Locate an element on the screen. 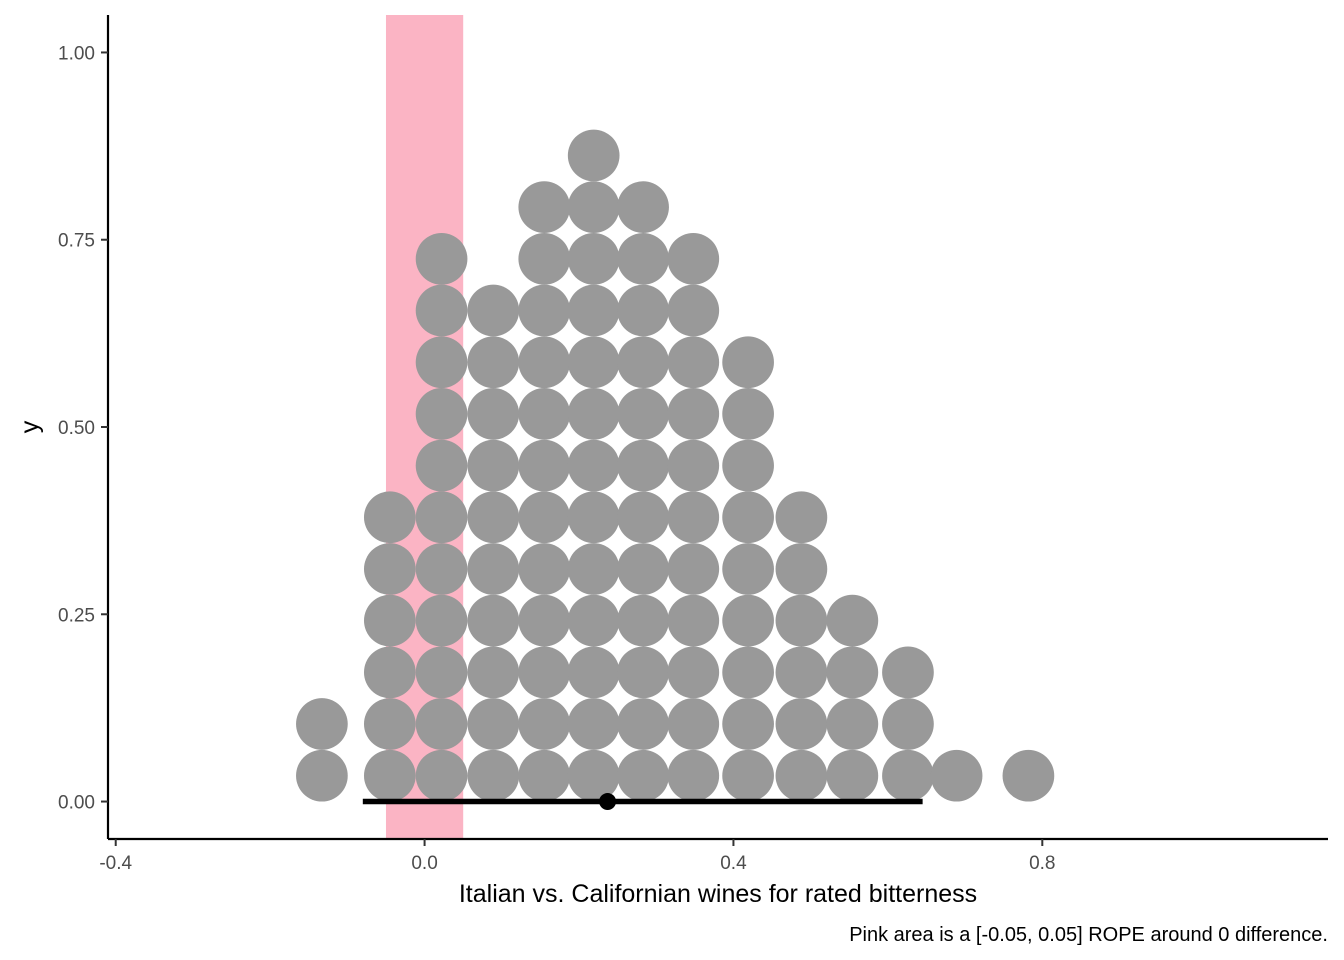 The image size is (1344, 960). y-tick-label-4: 1.00 is located at coordinates (76, 53).